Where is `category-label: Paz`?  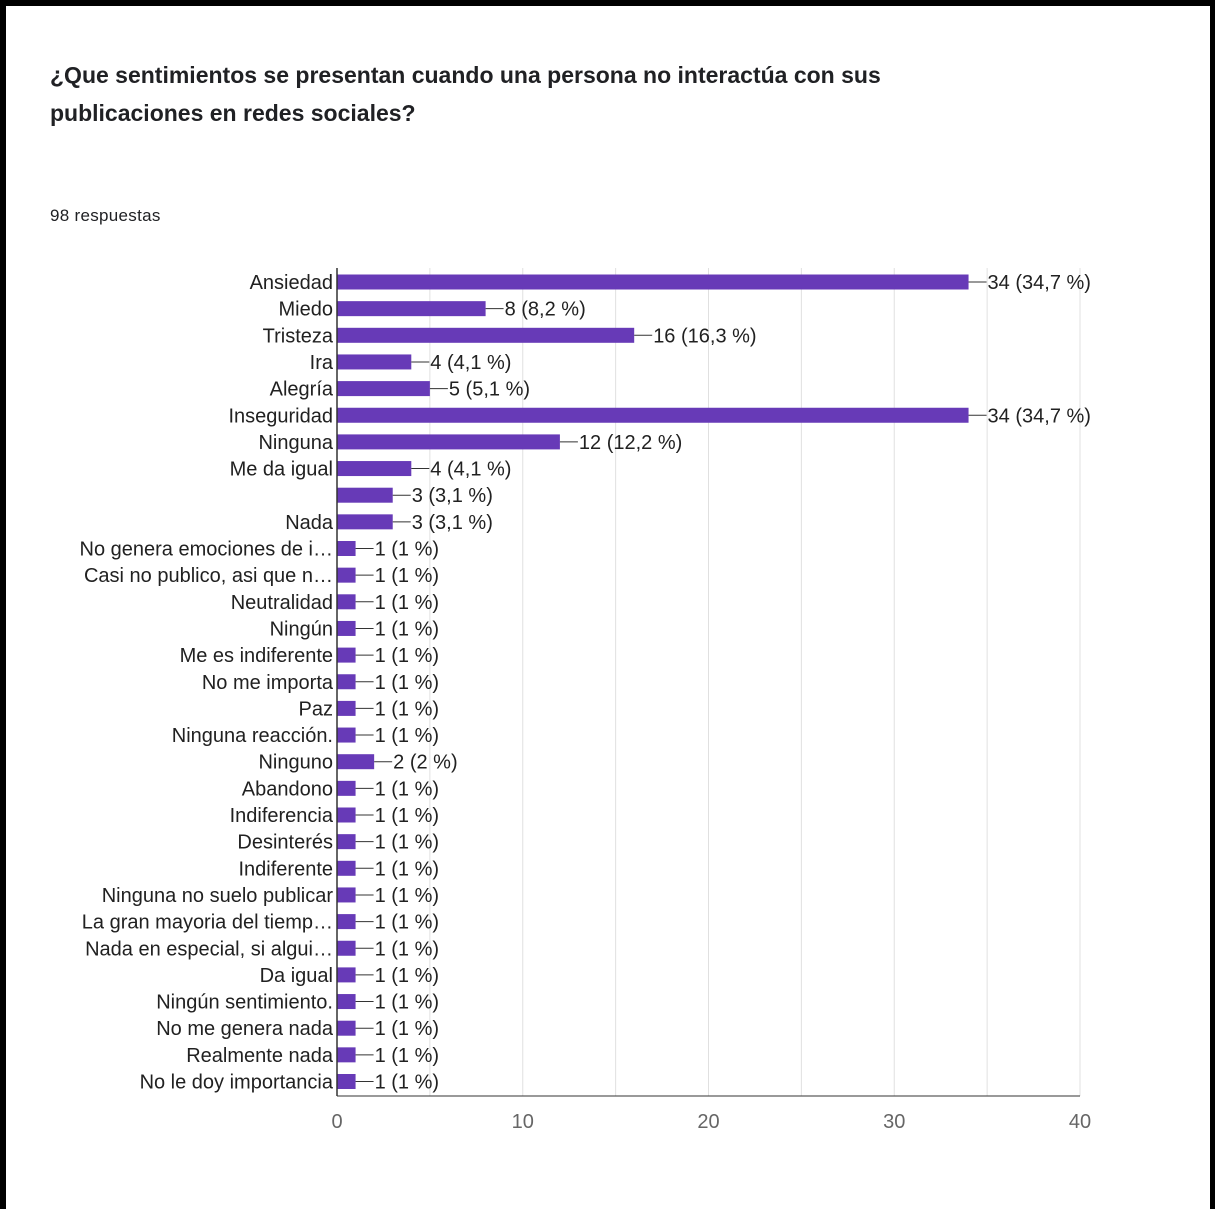
category-label: Paz is located at coordinates (316, 709).